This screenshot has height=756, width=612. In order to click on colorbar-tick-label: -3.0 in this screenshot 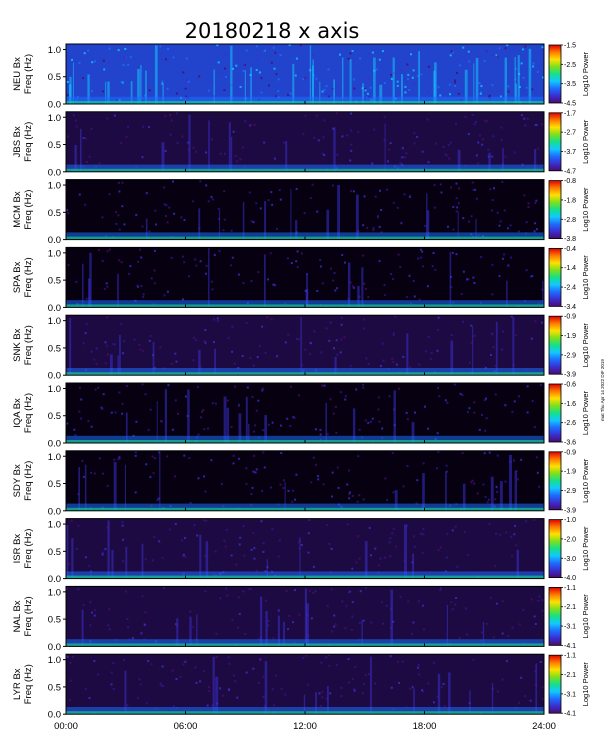, I will do `click(570, 559)`.